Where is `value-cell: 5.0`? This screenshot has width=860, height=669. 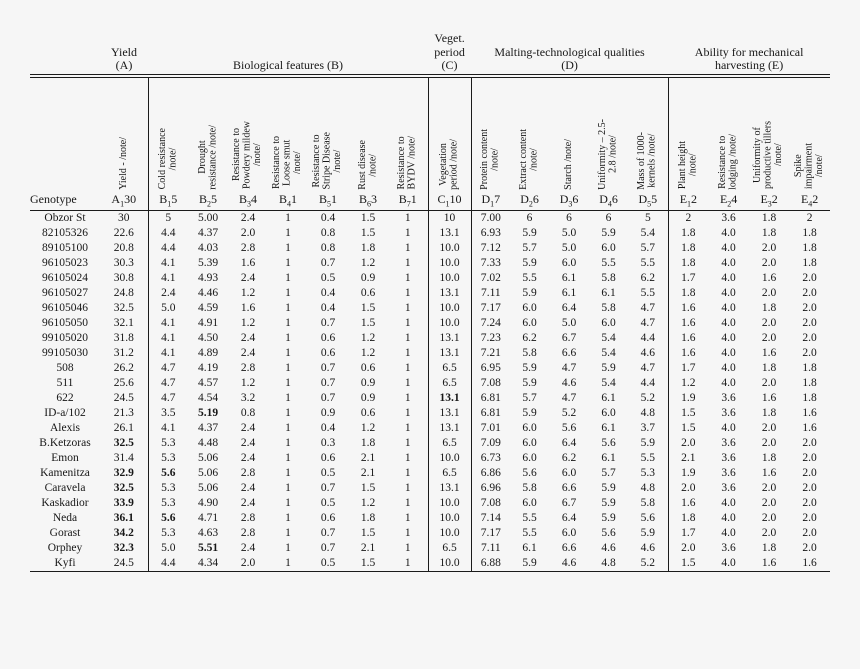 value-cell: 5.0 is located at coordinates (168, 307).